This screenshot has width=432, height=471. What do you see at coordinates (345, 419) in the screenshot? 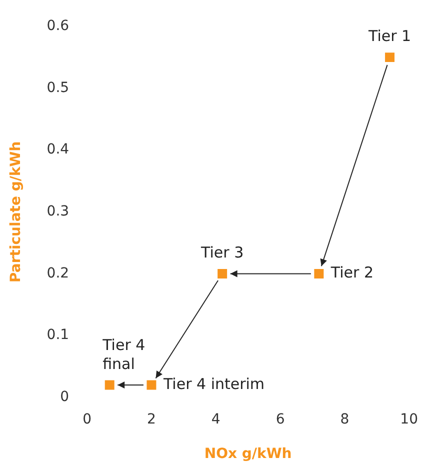
I see `x-tick-label: 8` at bounding box center [345, 419].